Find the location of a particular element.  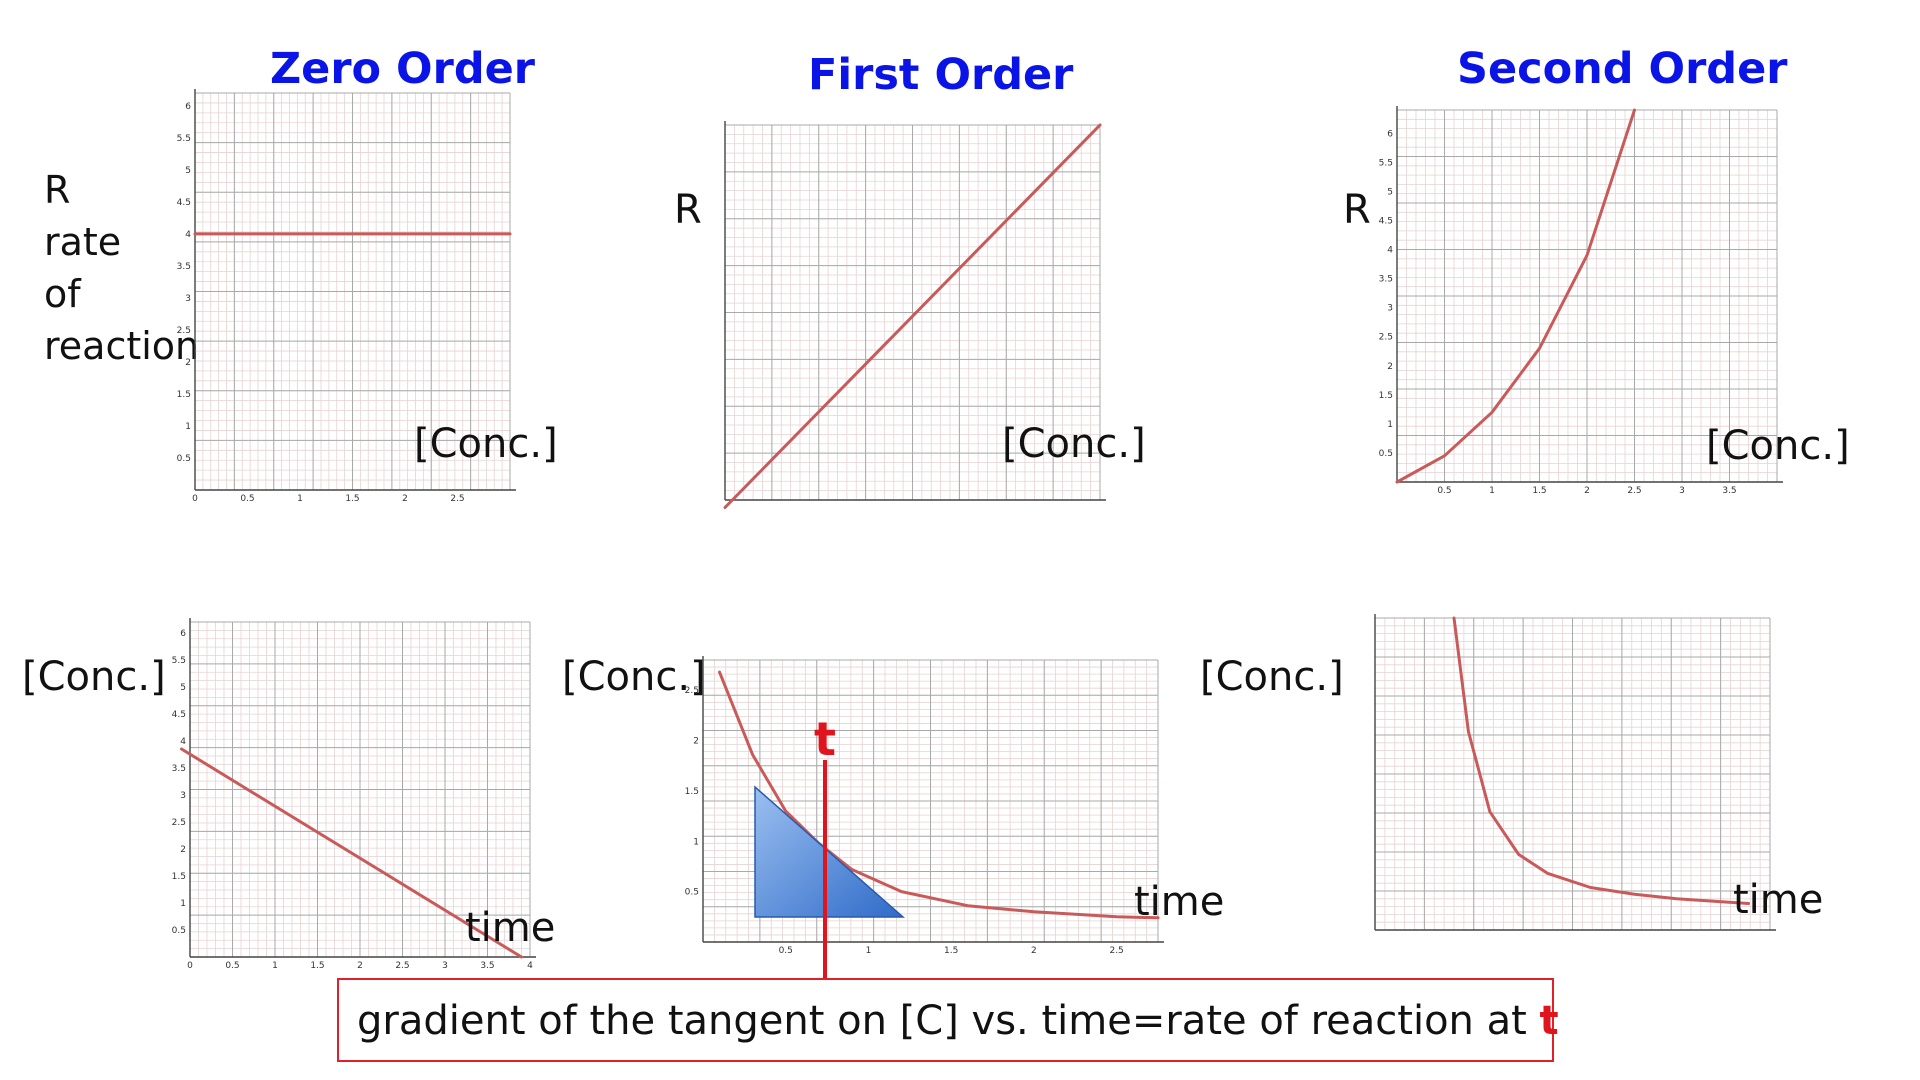

first-order-conc-time-chart: 0.5 1 1.5 2 2.5 0.5 1 1.5 2 2.5 is located at coordinates (924, 817).